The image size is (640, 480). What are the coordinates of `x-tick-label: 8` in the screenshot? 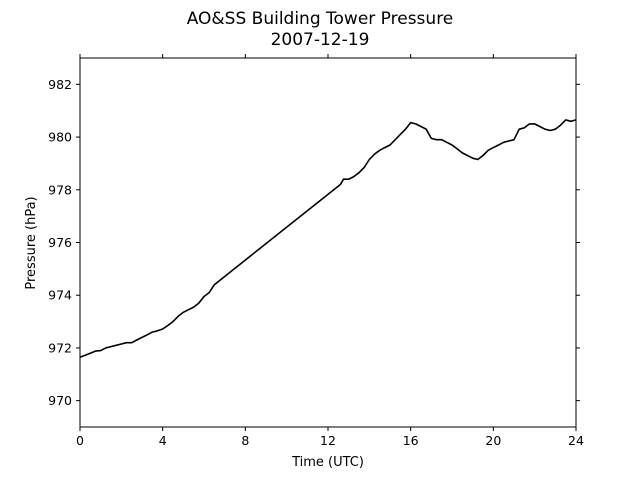 It's located at (245, 440).